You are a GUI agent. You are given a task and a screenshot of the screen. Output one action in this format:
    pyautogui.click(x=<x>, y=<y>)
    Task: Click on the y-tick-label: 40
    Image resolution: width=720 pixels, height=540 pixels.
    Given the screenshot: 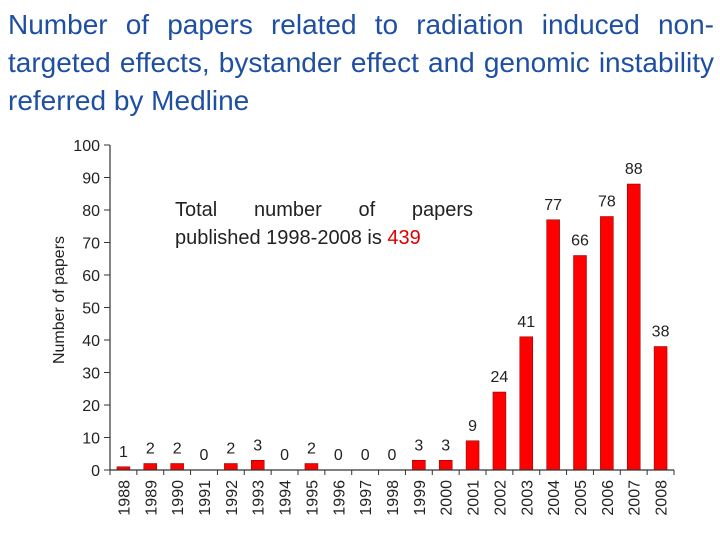 What is the action you would take?
    pyautogui.click(x=91, y=341)
    